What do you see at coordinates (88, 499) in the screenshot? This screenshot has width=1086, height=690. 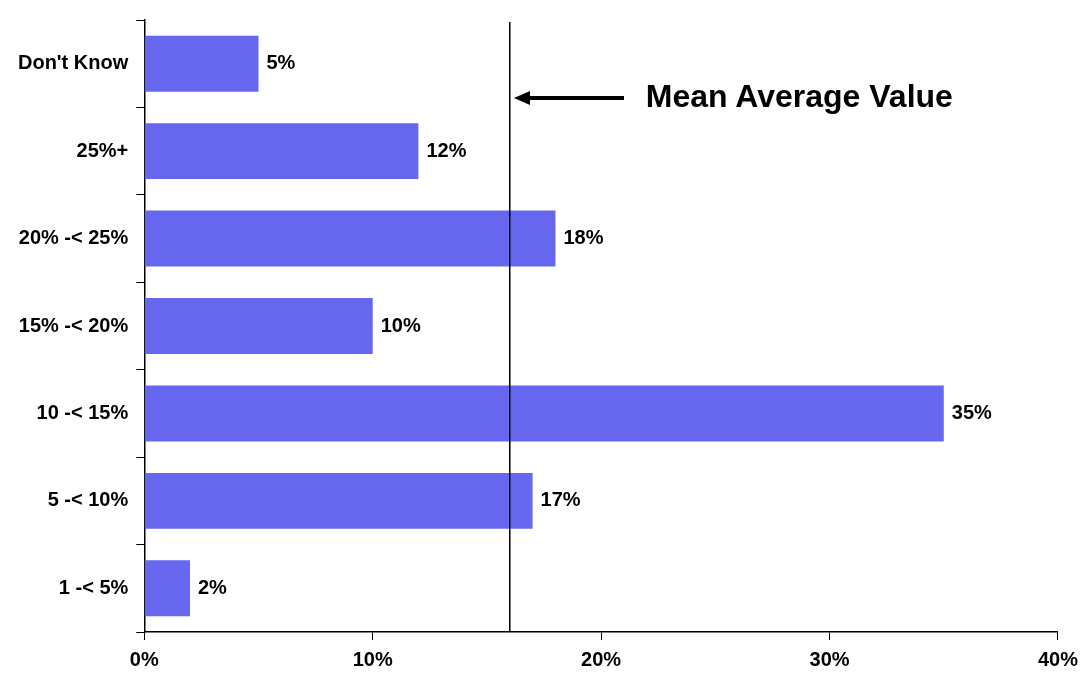 I see `y-tick-label: 5 -< 10%` at bounding box center [88, 499].